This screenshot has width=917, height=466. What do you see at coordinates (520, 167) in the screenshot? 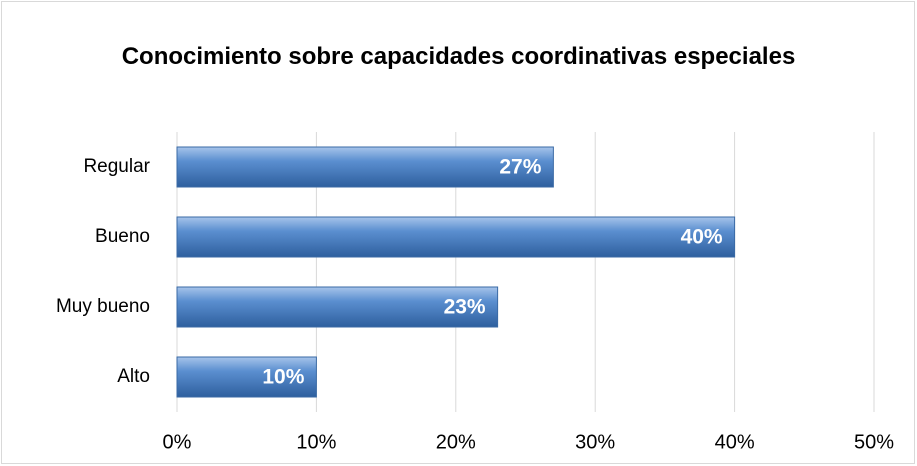
I see `value-label: 27%` at bounding box center [520, 167].